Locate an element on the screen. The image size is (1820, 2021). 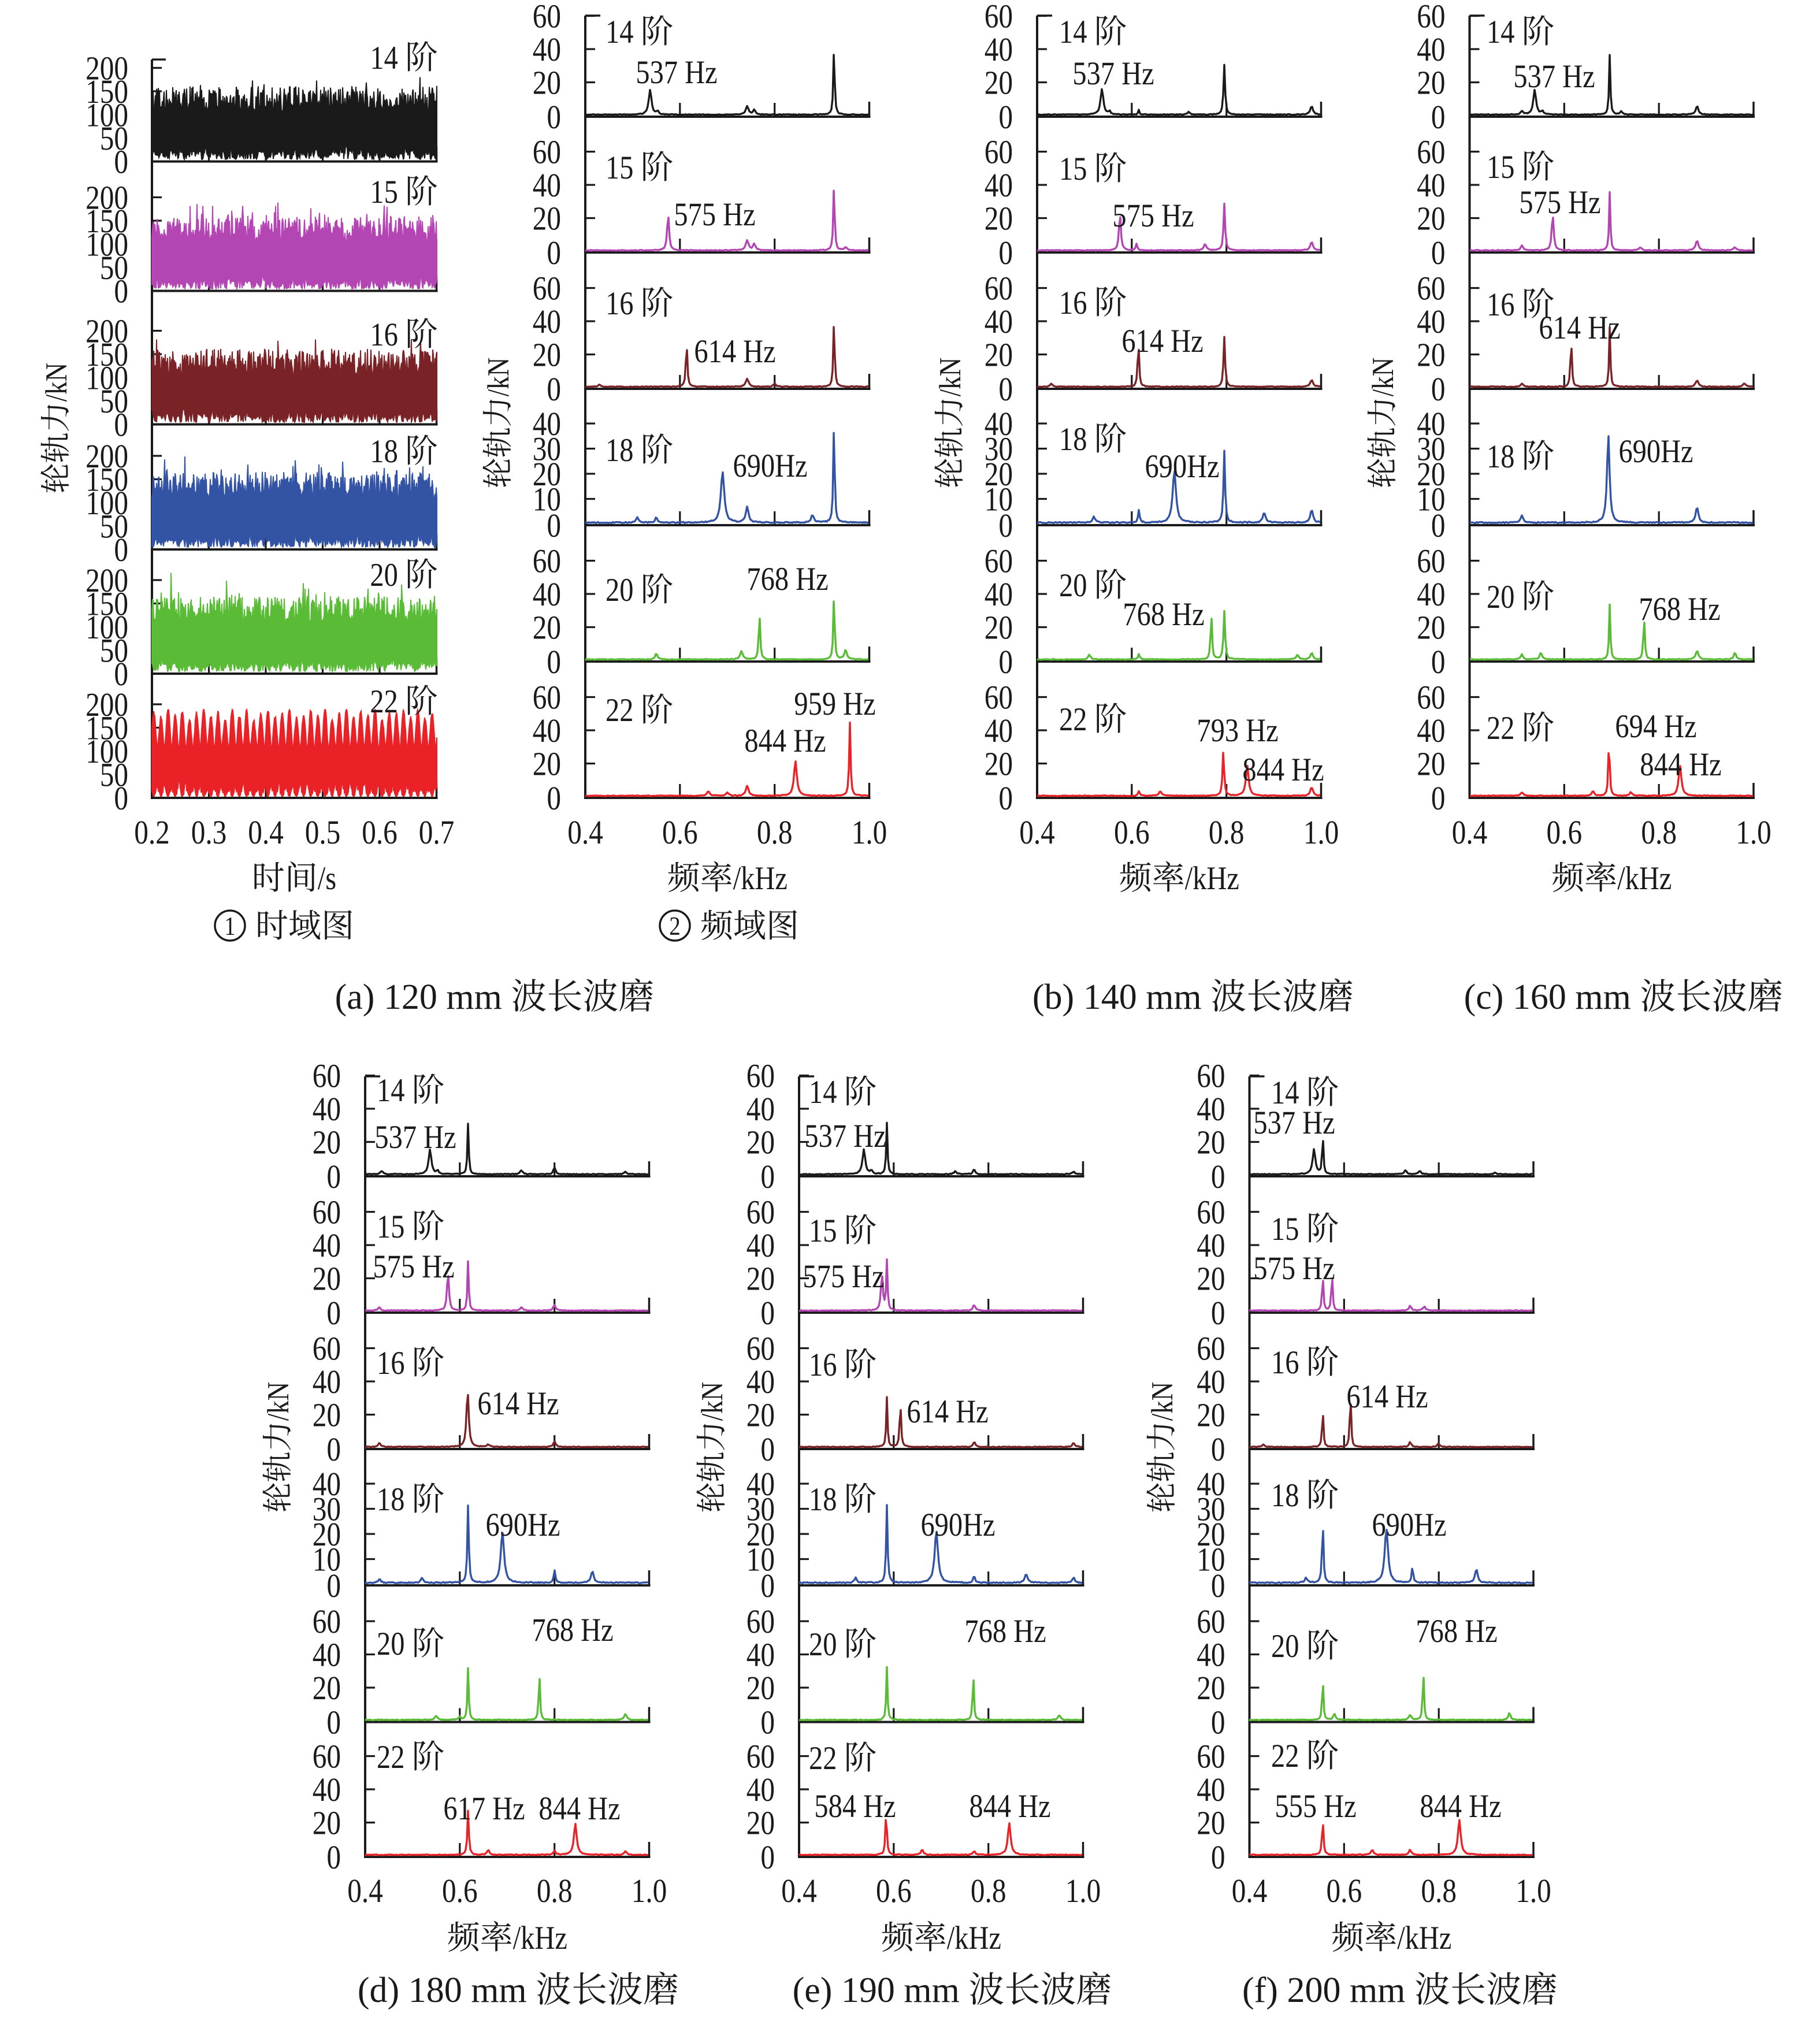
svg-text: 15 is located at coordinates (1285, 1229).